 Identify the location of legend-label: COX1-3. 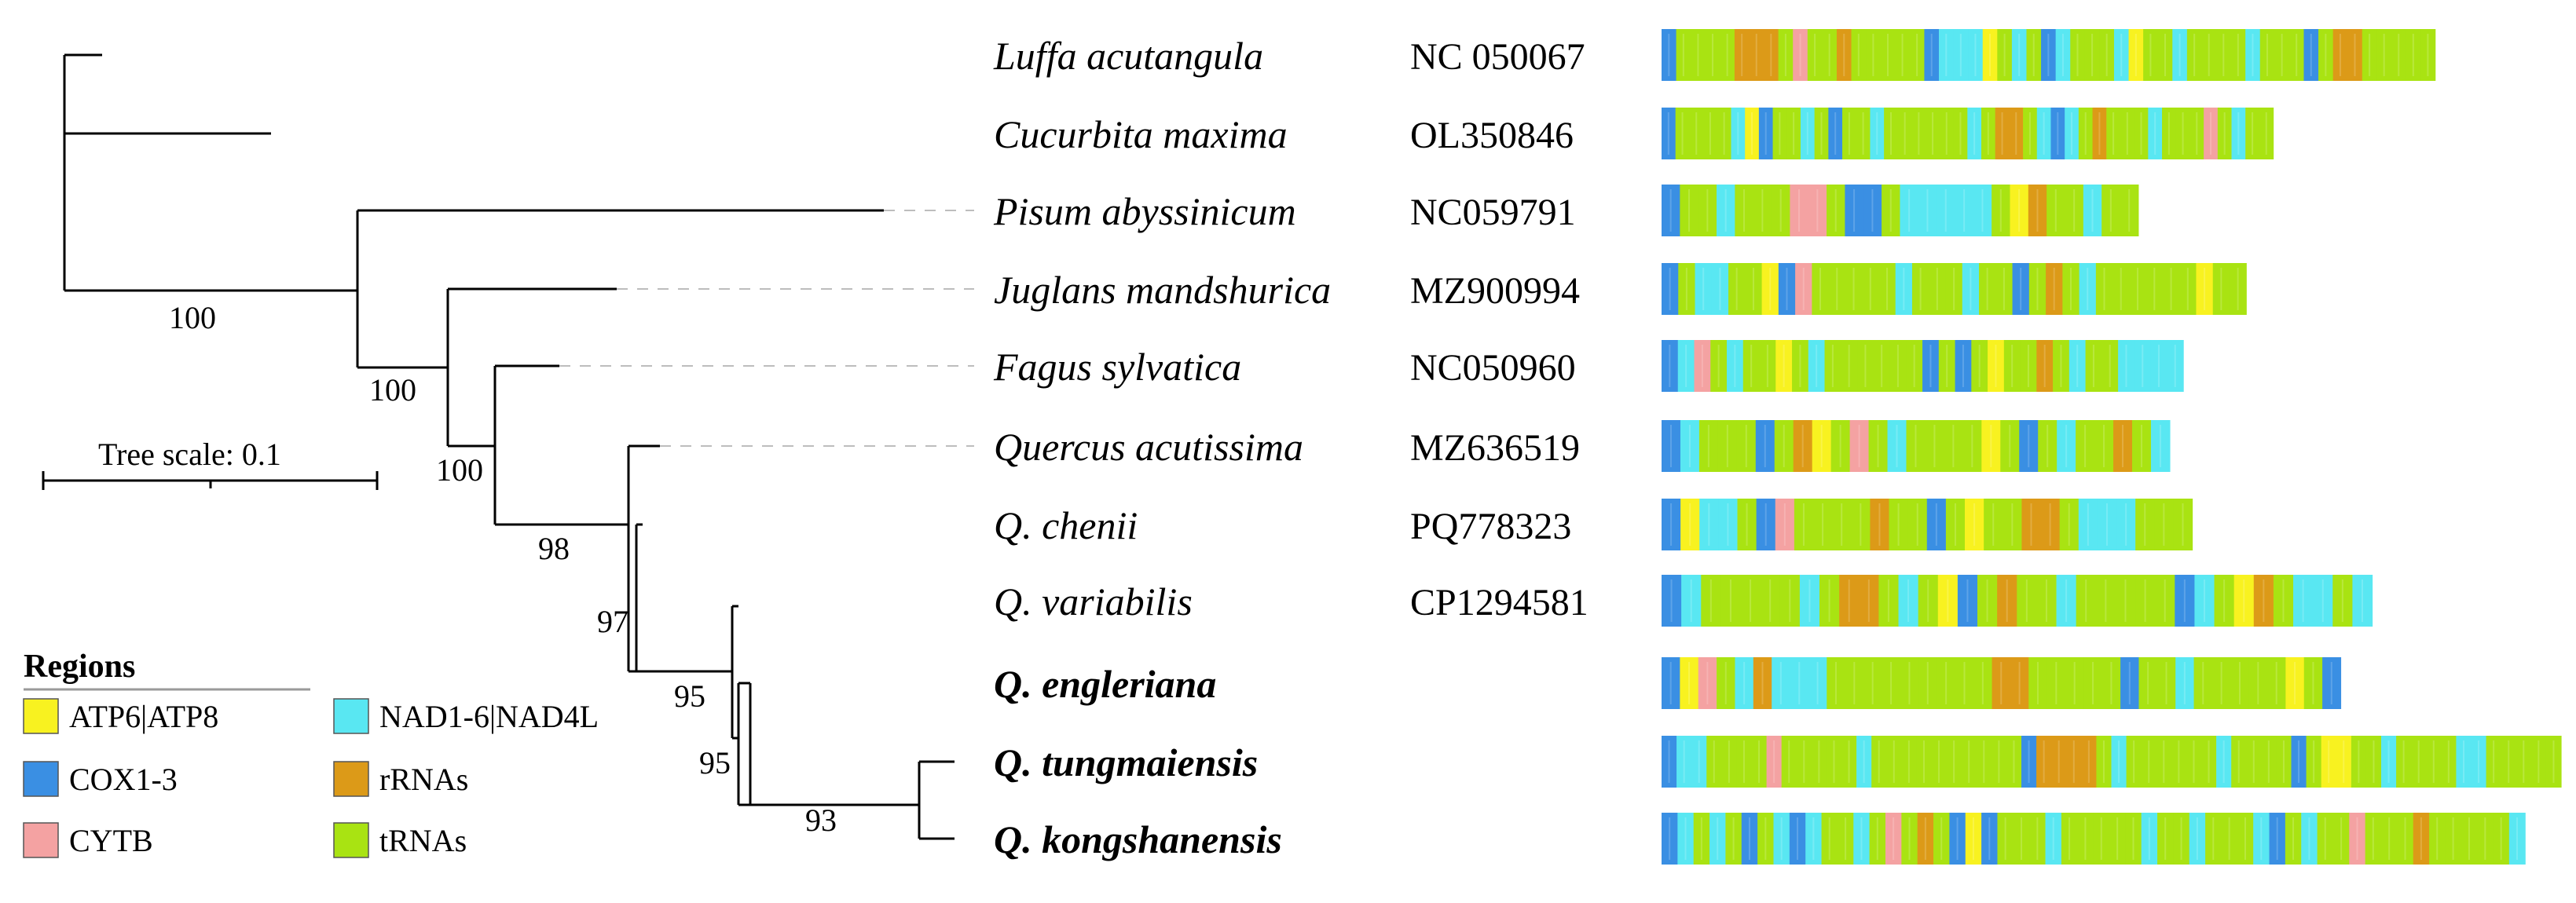
(123, 779).